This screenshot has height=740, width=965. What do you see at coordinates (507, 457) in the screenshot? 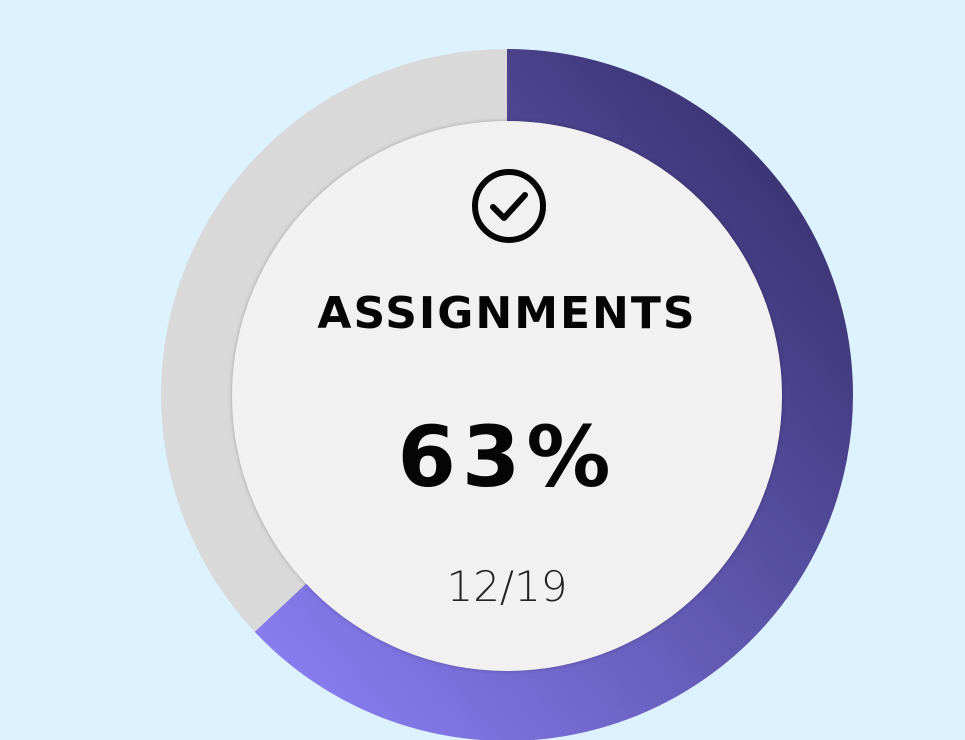
I see `progress-percent: 63%` at bounding box center [507, 457].